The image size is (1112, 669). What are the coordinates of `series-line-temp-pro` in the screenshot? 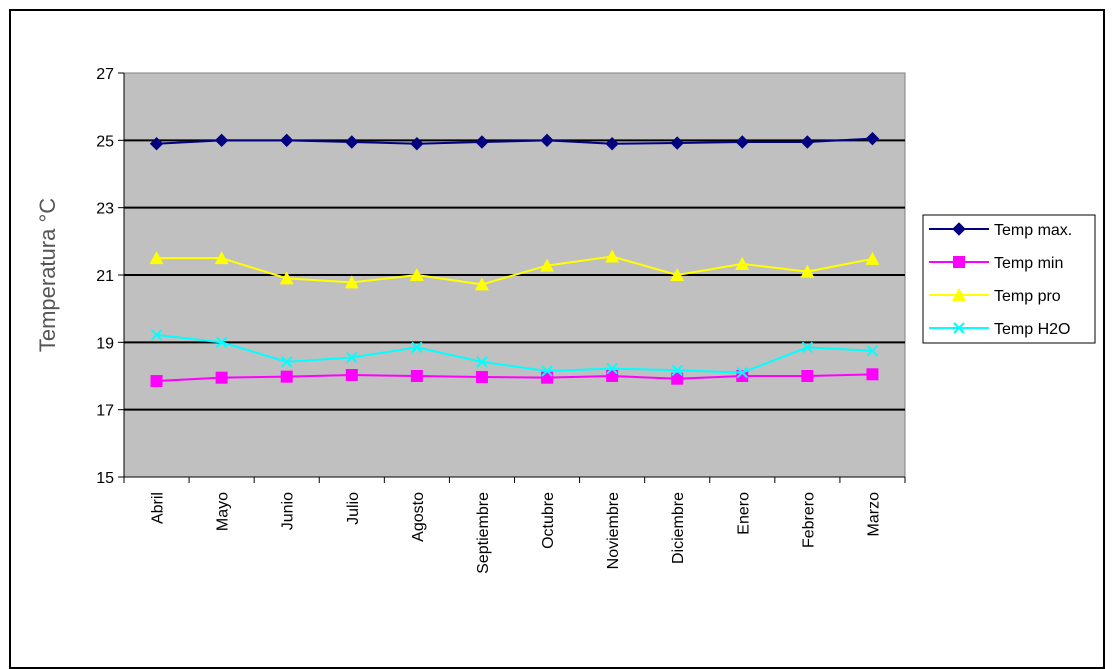 It's located at (514, 270).